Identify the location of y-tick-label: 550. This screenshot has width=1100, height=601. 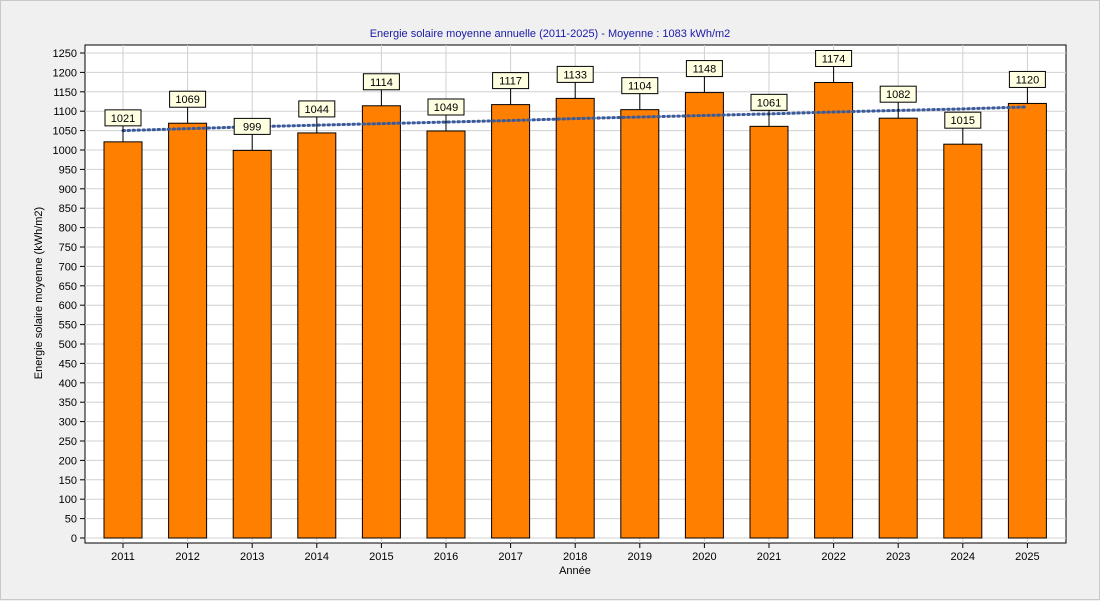
(68, 326).